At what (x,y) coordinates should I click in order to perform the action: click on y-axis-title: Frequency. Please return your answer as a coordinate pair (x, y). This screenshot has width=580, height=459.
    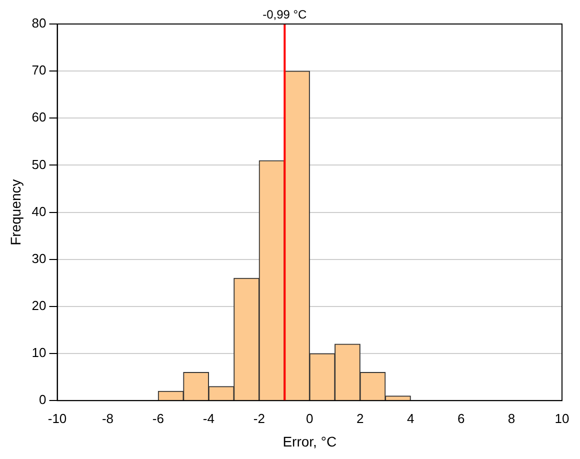
    Looking at the image, I should click on (15, 212).